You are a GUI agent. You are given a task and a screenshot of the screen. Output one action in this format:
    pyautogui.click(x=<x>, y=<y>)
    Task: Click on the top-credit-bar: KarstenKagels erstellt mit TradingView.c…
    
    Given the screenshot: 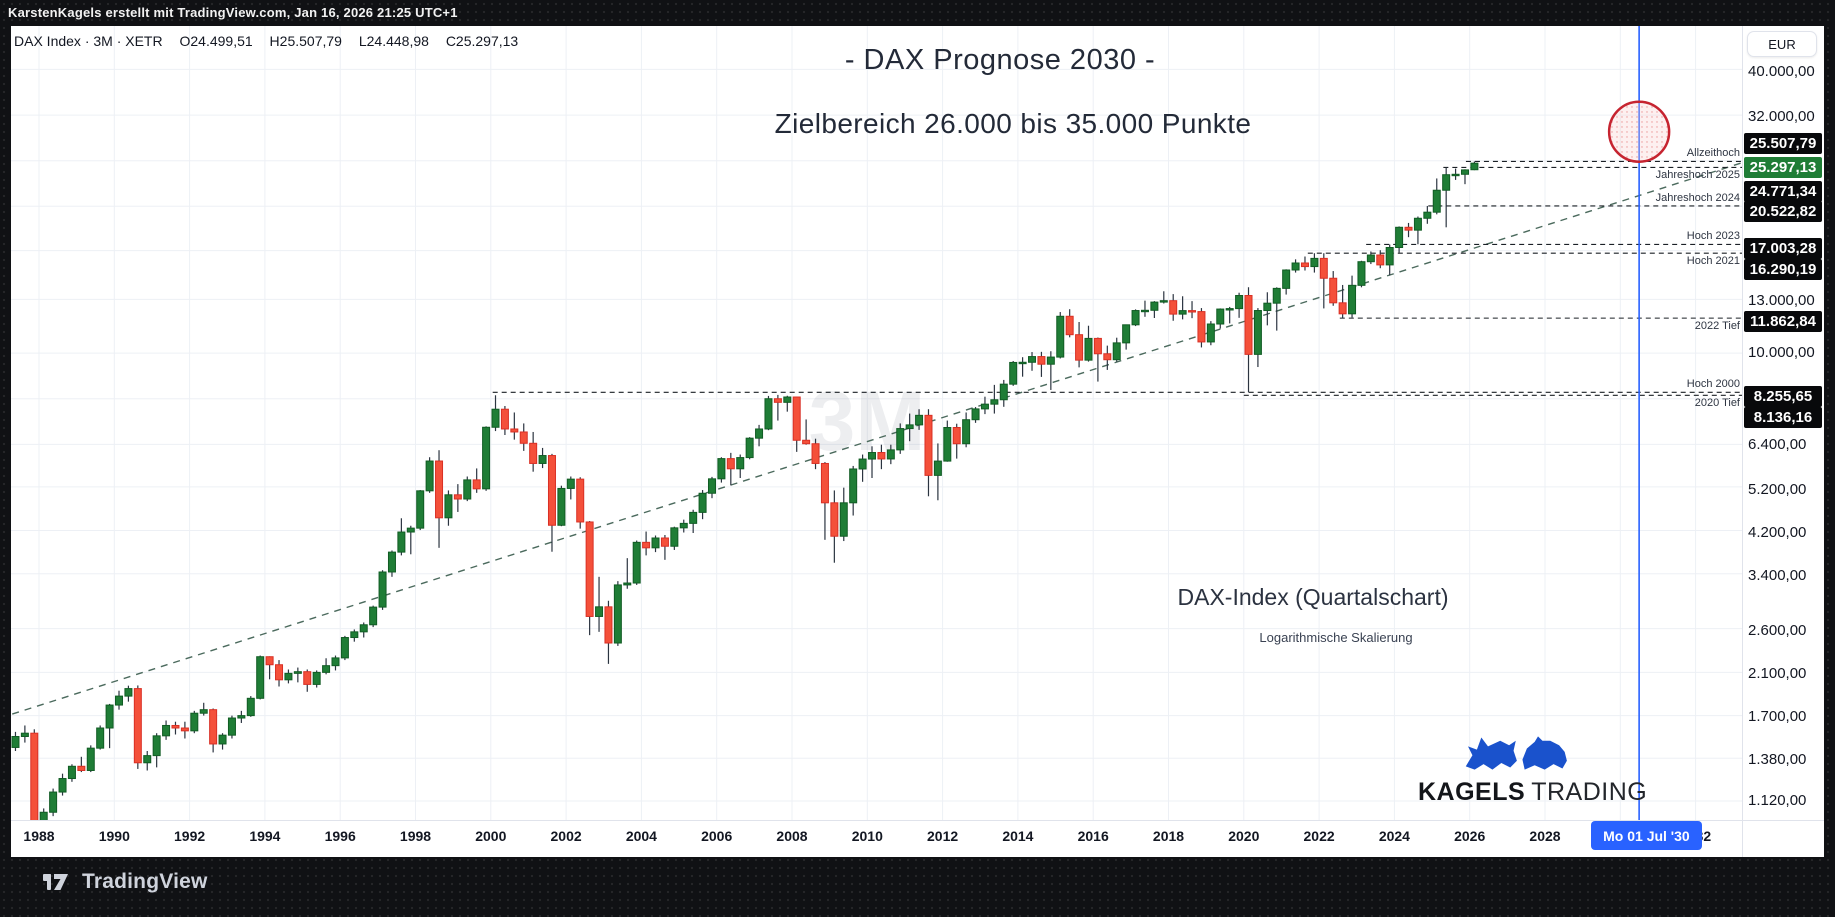 What is the action you would take?
    pyautogui.click(x=917, y=13)
    